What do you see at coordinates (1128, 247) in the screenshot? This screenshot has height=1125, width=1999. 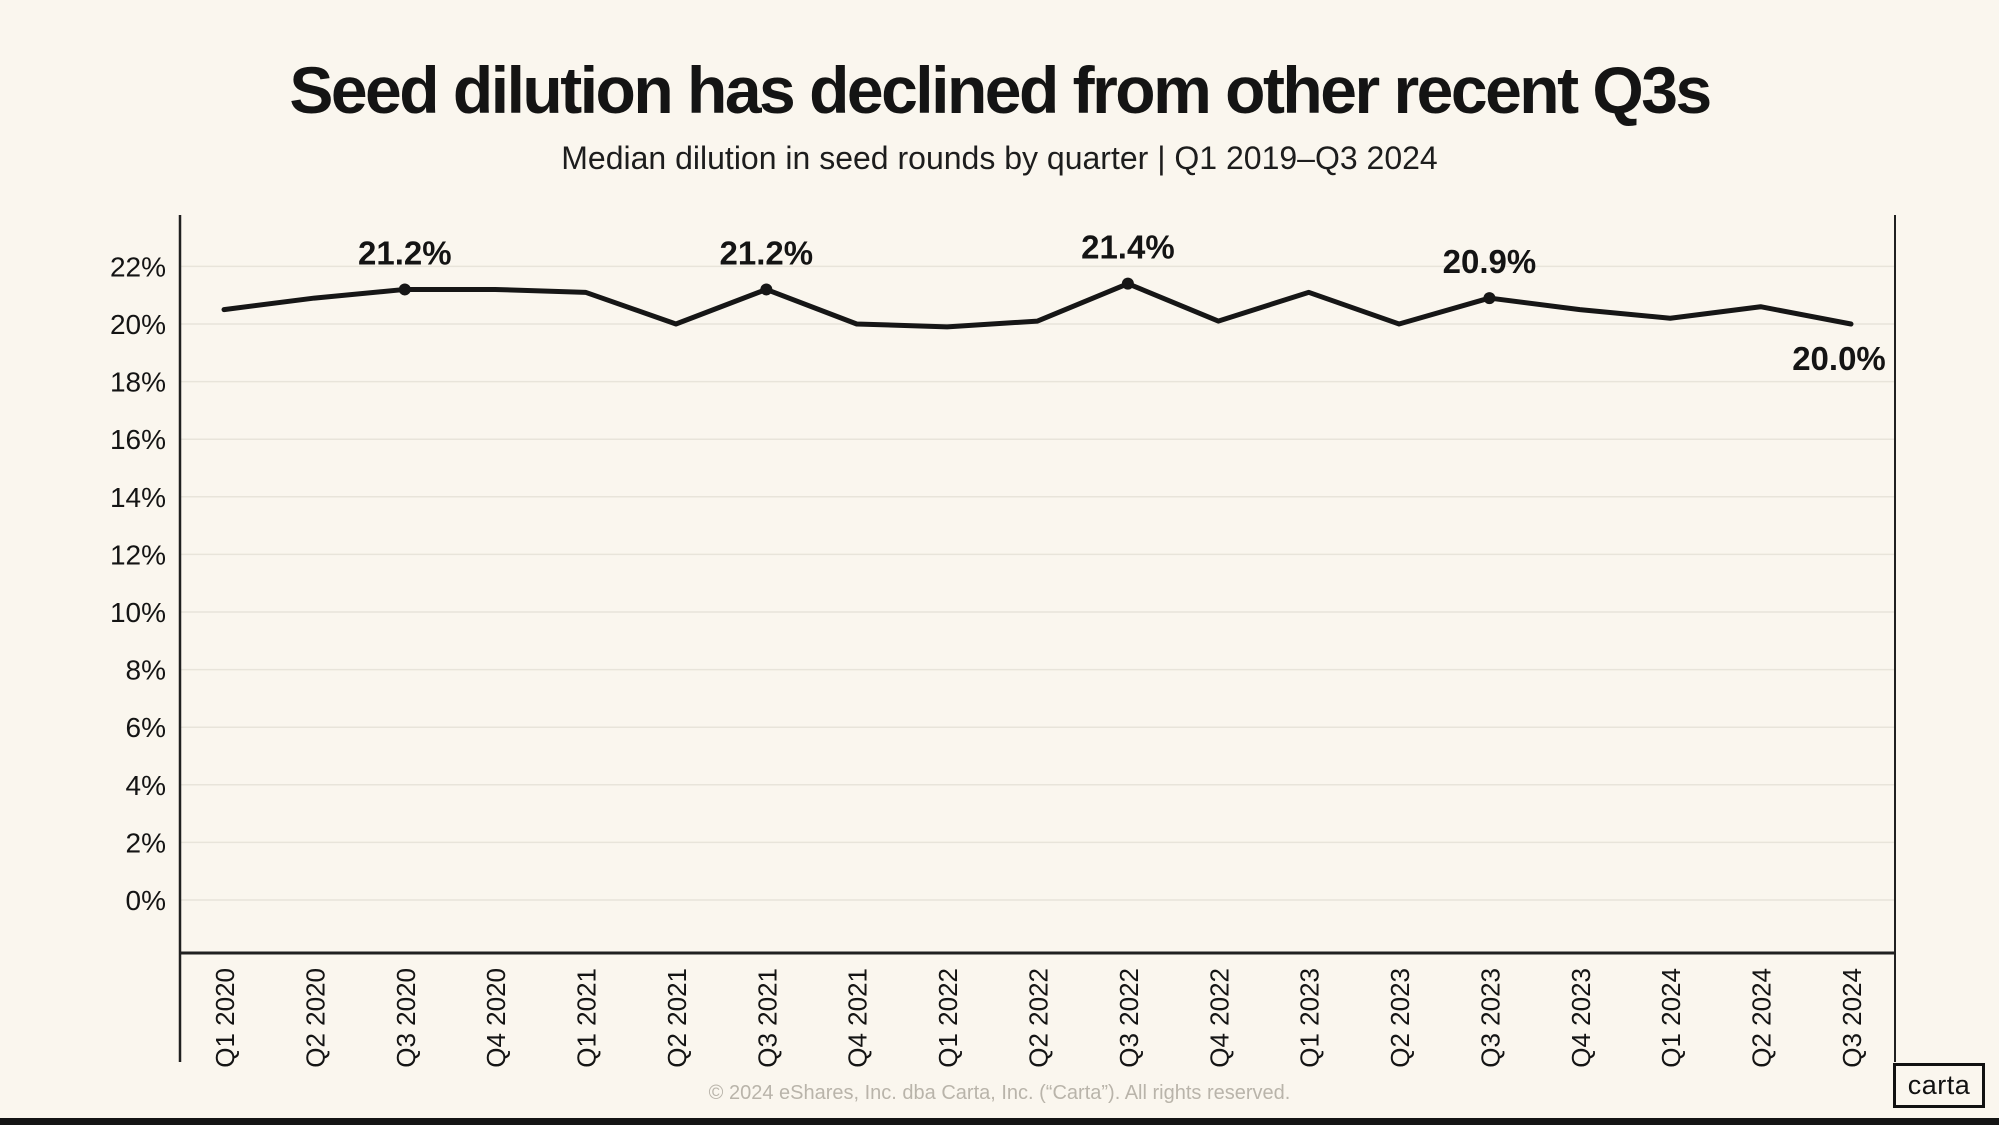 I see `data-point-label: 21.4%` at bounding box center [1128, 247].